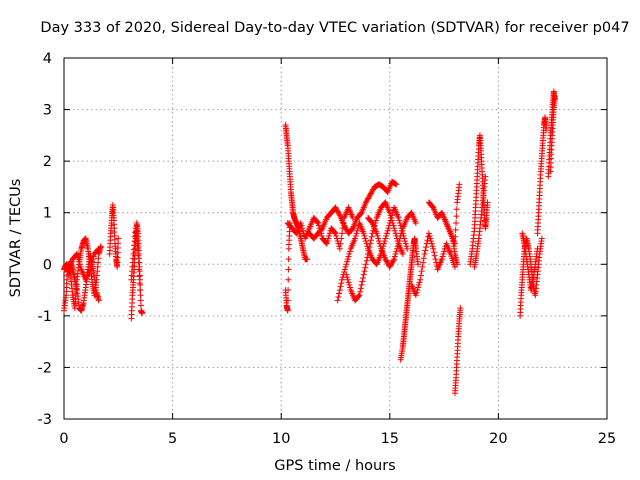  What do you see at coordinates (281, 439) in the screenshot?
I see `x-tick-label: 10` at bounding box center [281, 439].